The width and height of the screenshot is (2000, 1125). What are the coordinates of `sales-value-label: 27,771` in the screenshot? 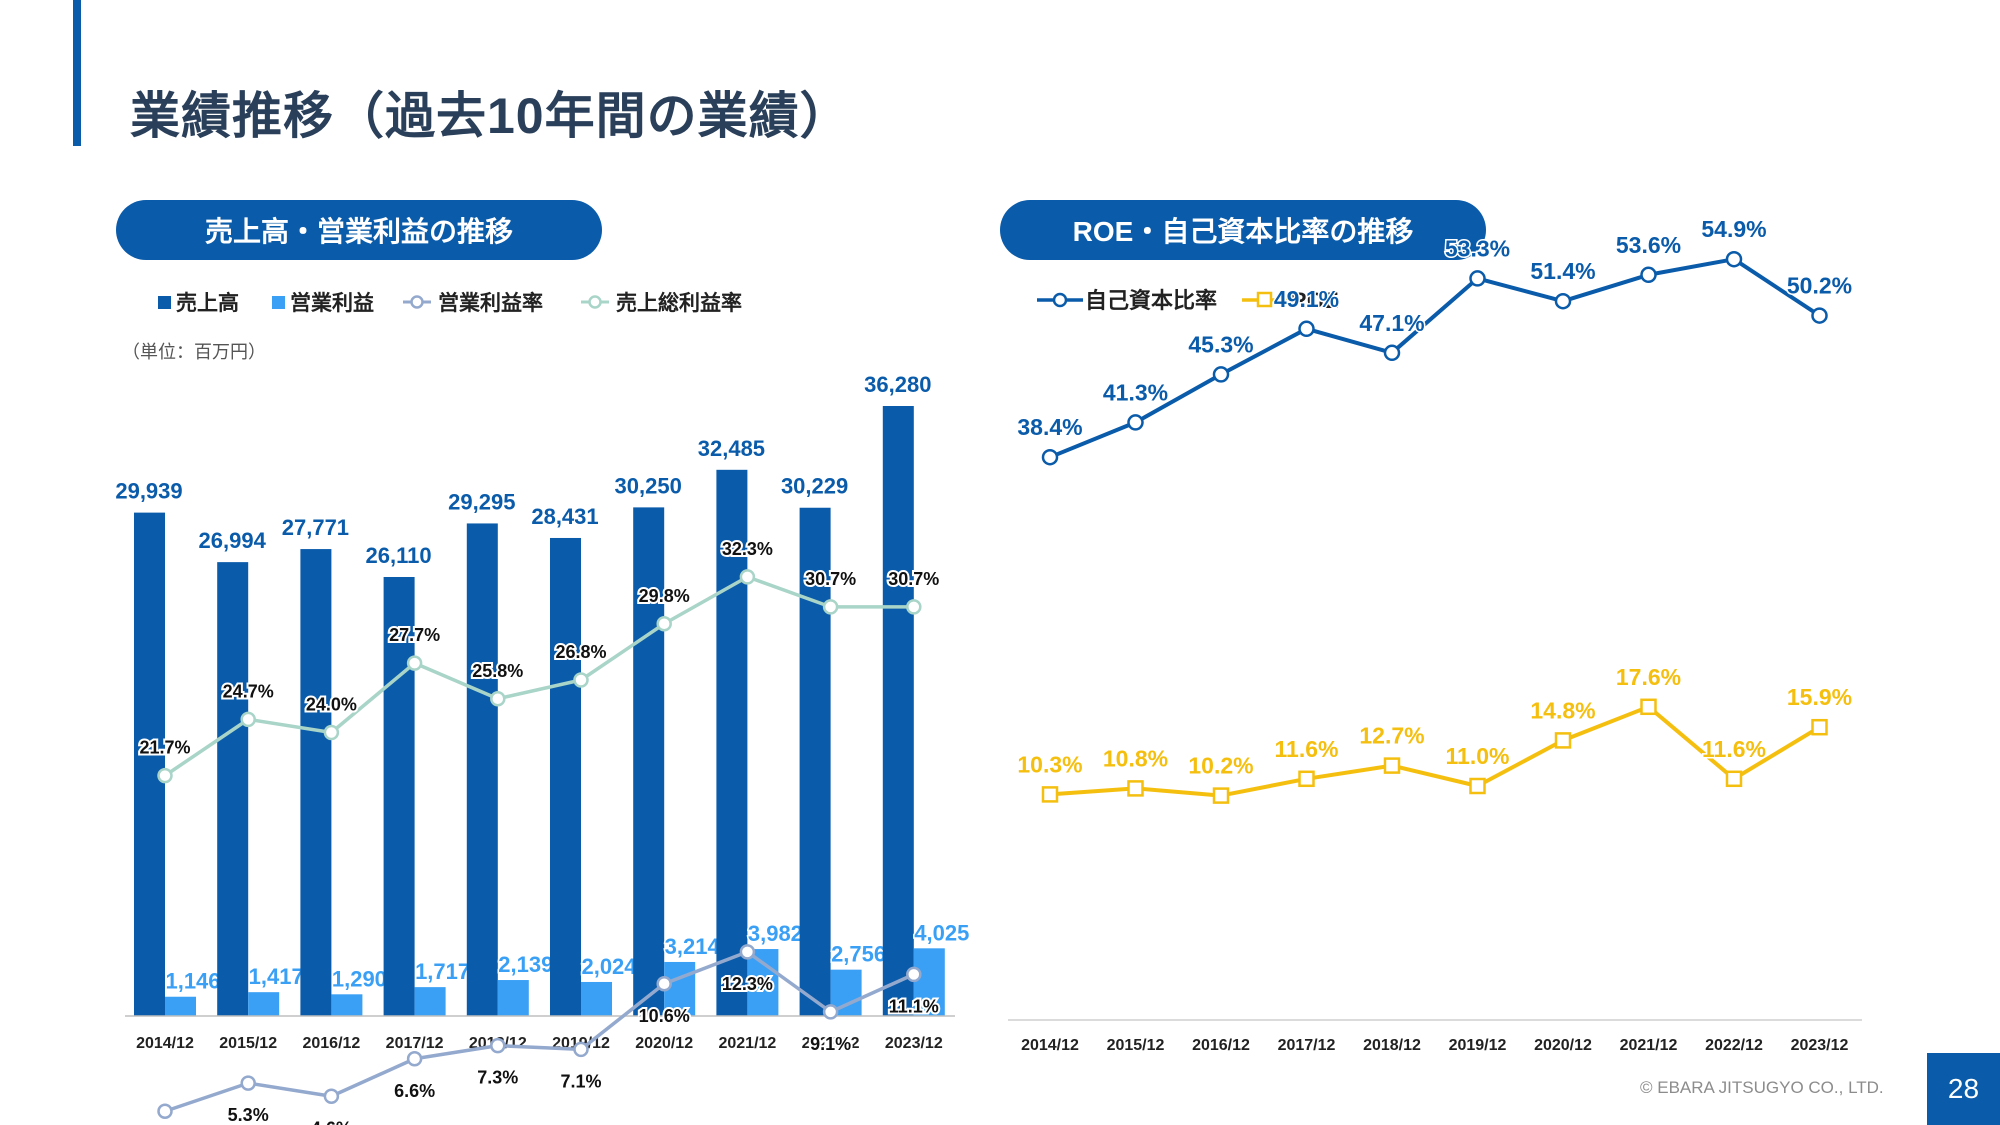 It's located at (315, 527).